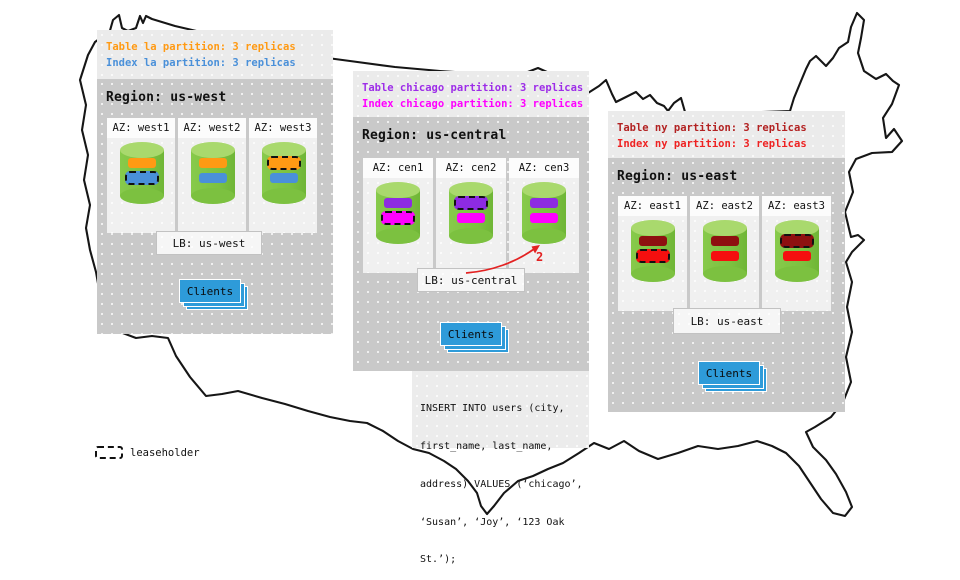  Describe the element at coordinates (201, 63) in the screenshot. I see `note-line-index-la: Index la partition: 3 replicas` at that location.